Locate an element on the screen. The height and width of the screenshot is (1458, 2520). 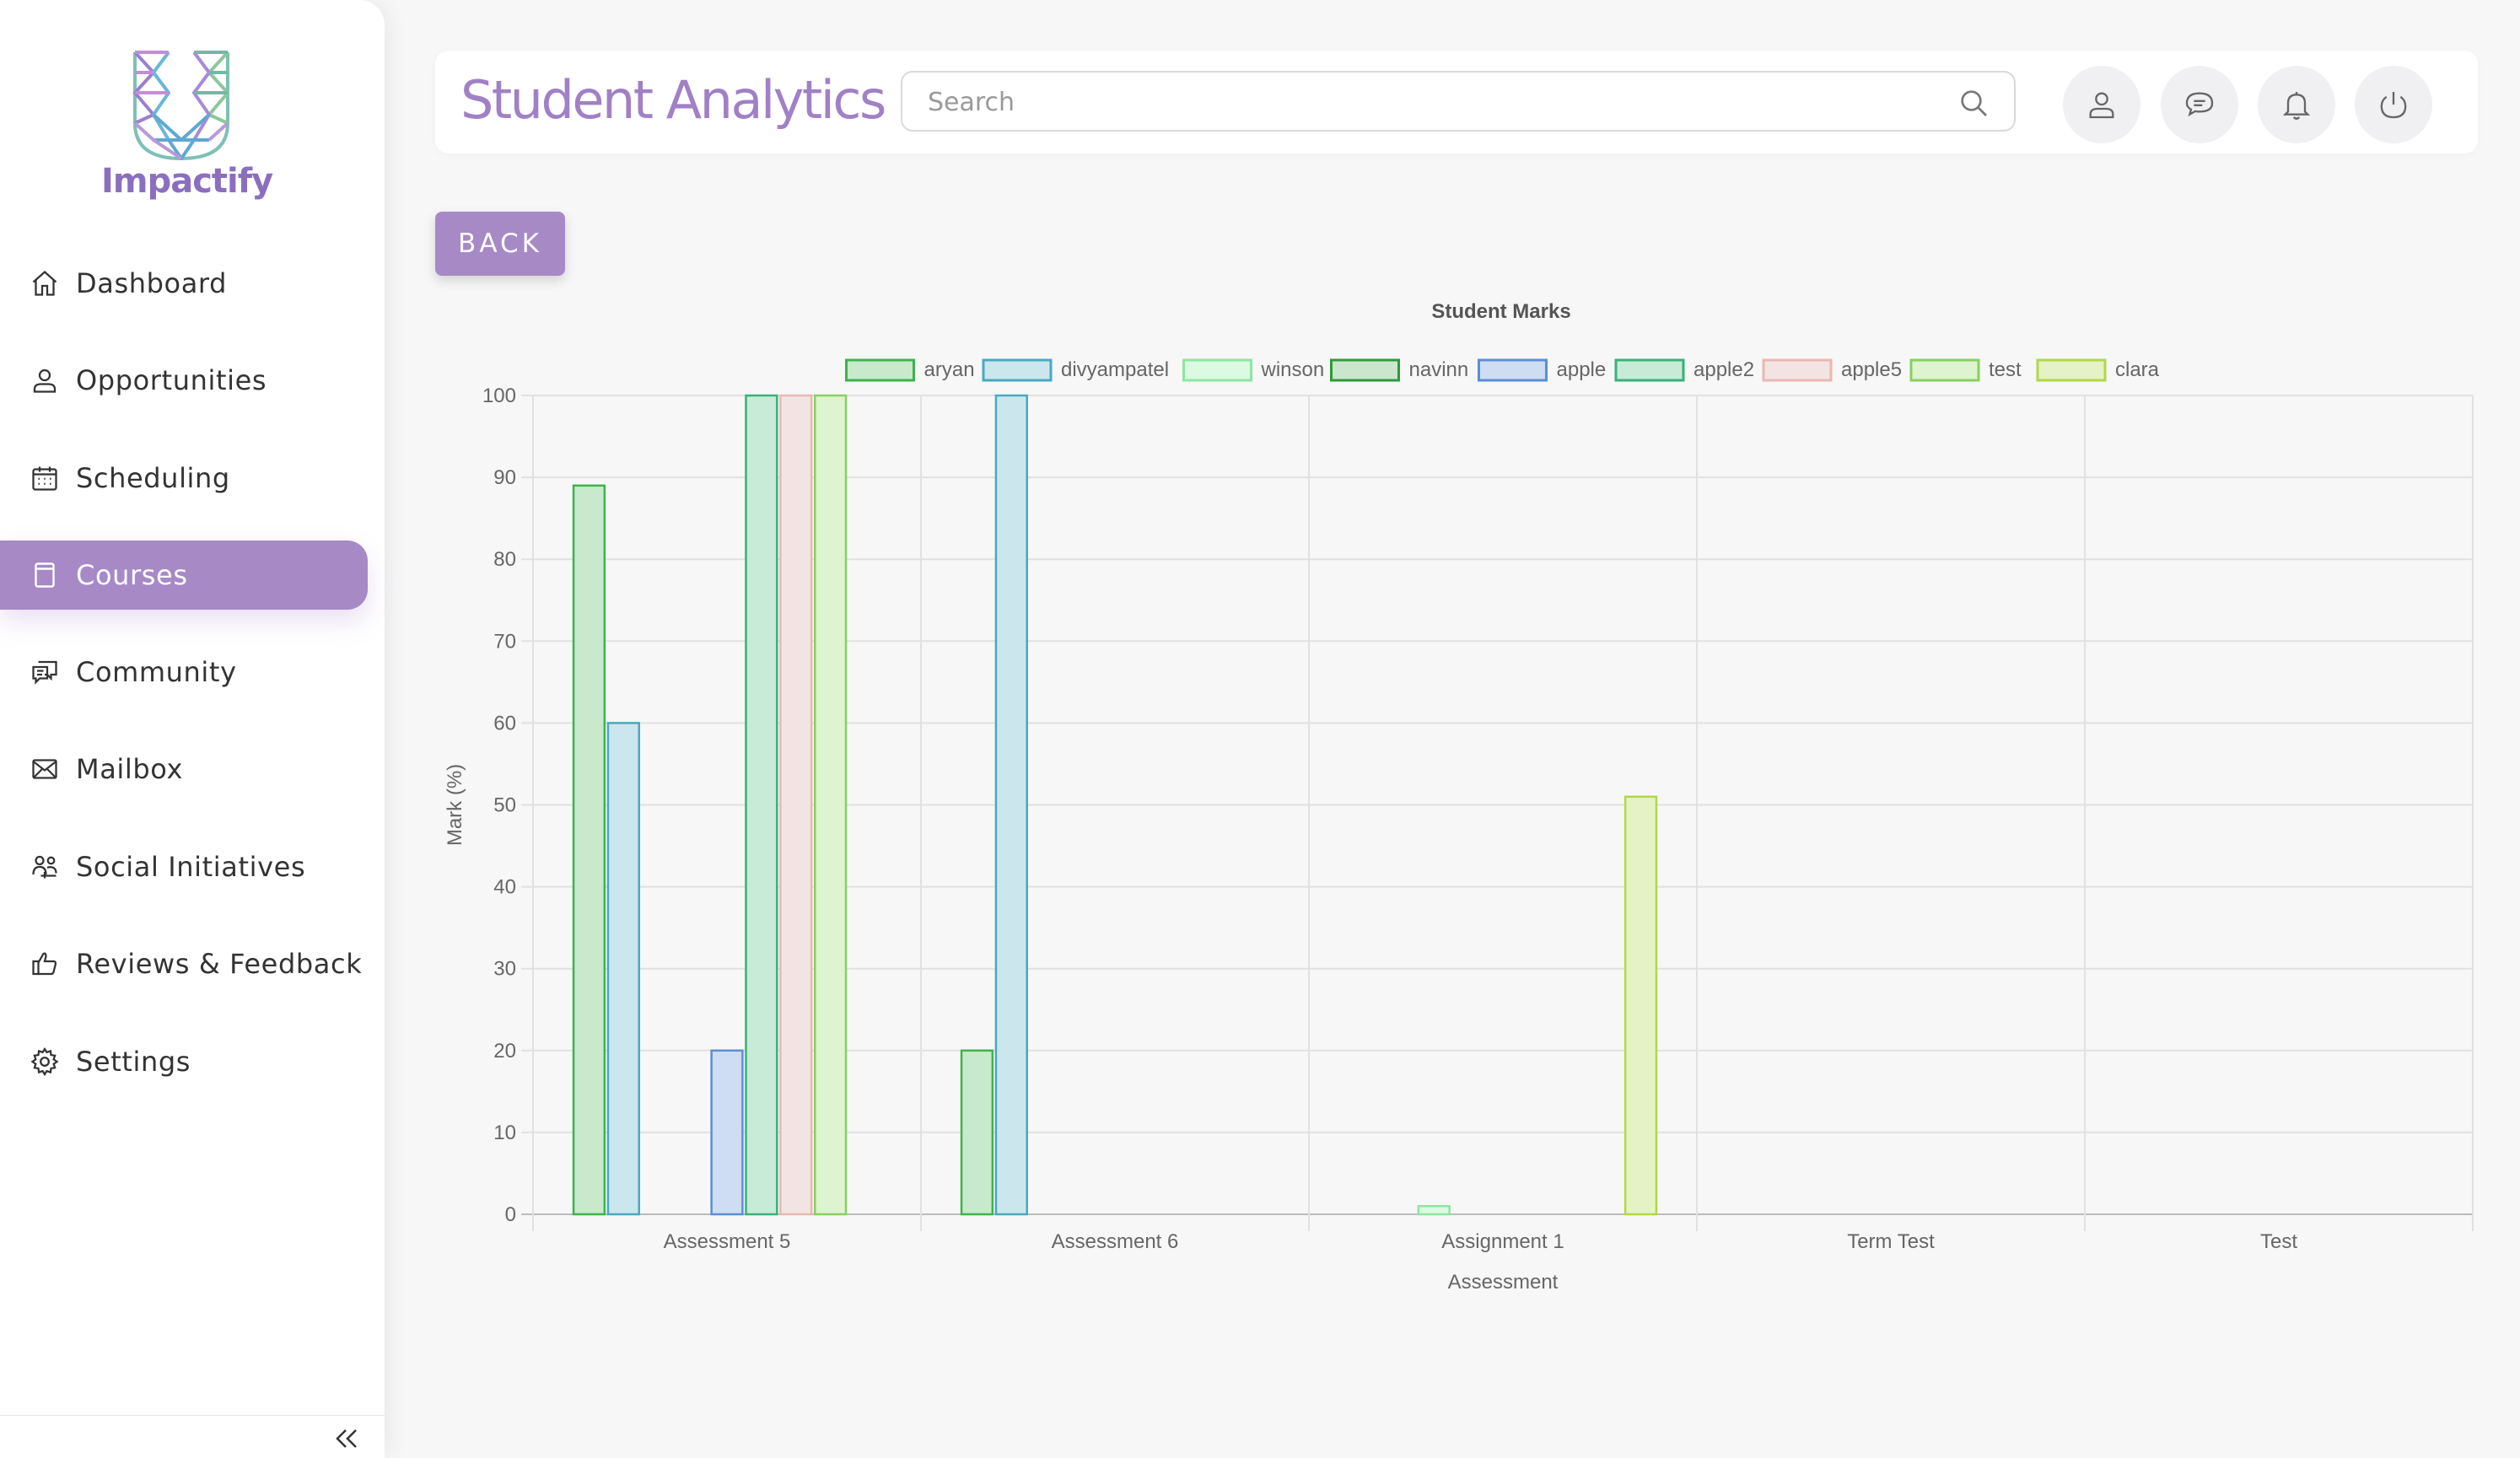
logout-button is located at coordinates (2393, 104).